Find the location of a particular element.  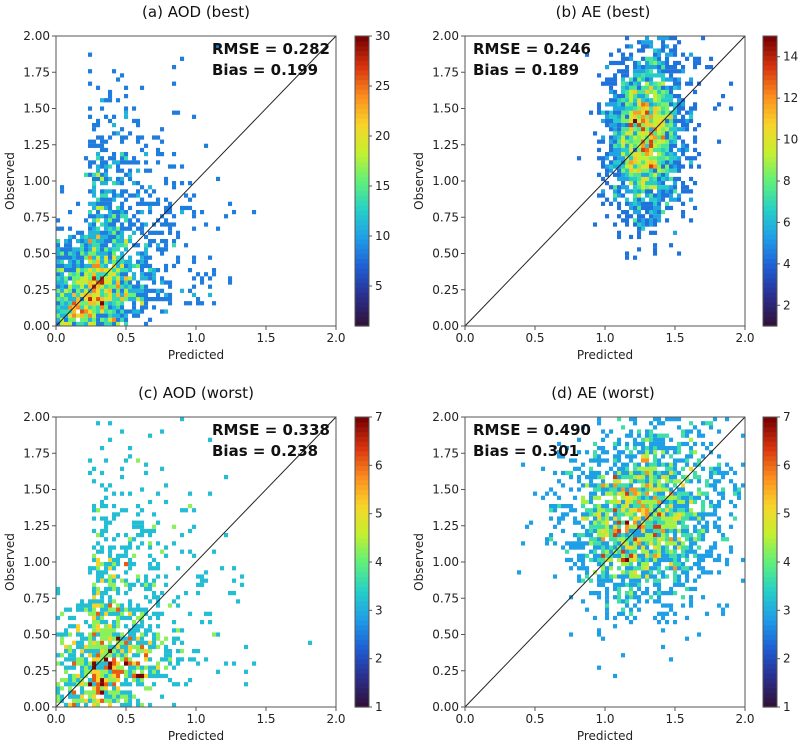

colorbar-tick-label: 8 is located at coordinates (787, 181).